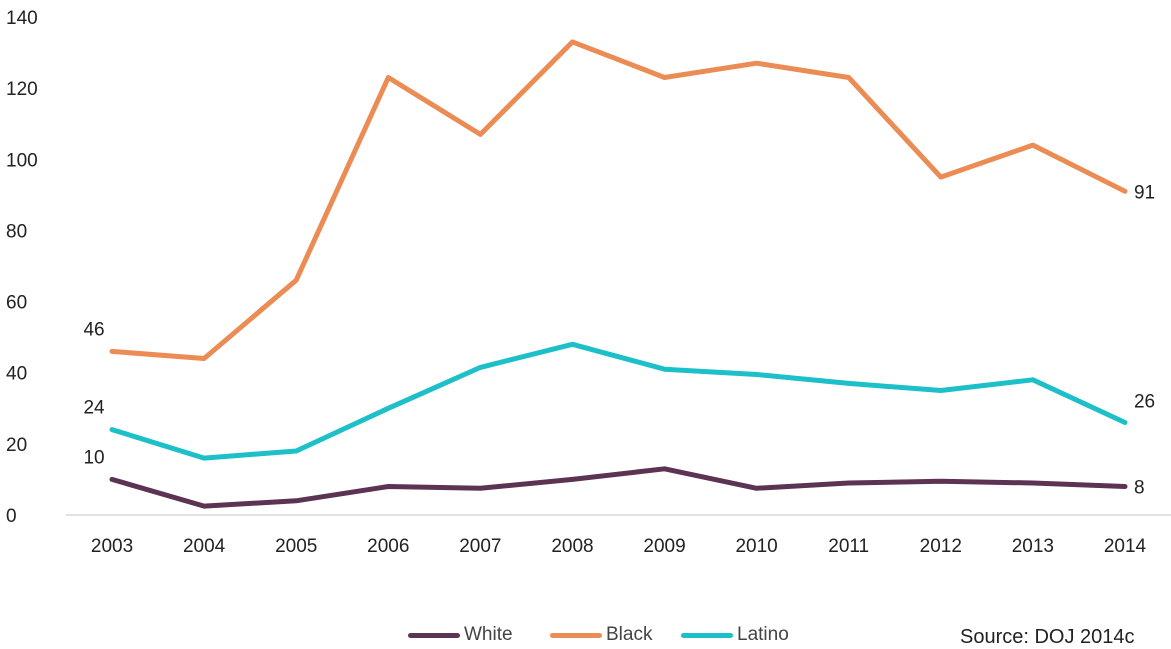 The height and width of the screenshot is (649, 1171). I want to click on x-tick-label: 2006, so click(388, 546).